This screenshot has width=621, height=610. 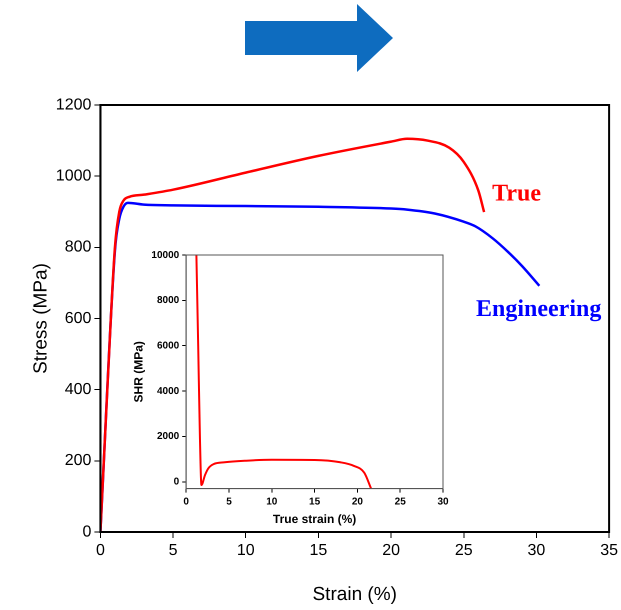 What do you see at coordinates (168, 346) in the screenshot?
I see `y-tick-label: 6000` at bounding box center [168, 346].